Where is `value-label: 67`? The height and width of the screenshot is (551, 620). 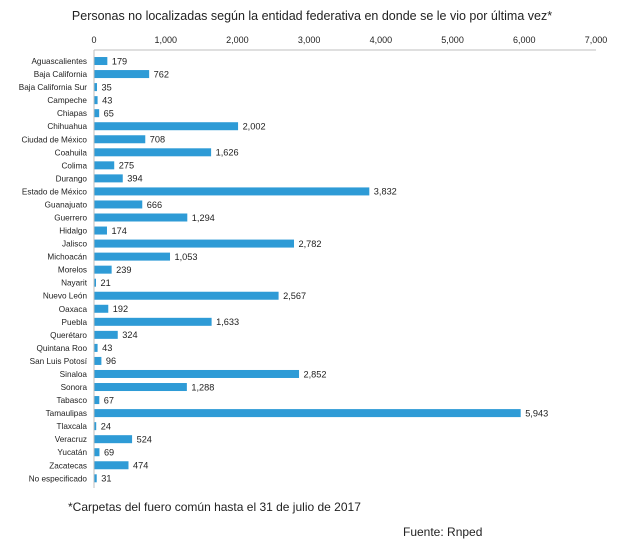
value-label: 67 is located at coordinates (109, 400).